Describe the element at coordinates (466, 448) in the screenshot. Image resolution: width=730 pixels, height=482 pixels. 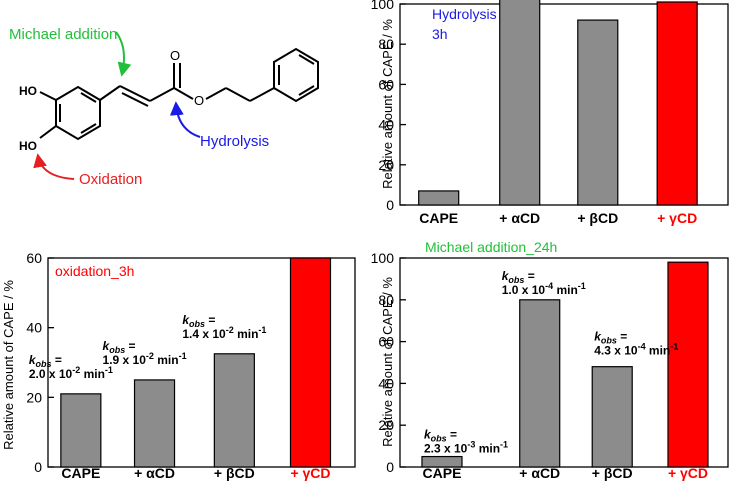
I see `rate-constant-value: 2.3 x 10-3 min-1` at that location.